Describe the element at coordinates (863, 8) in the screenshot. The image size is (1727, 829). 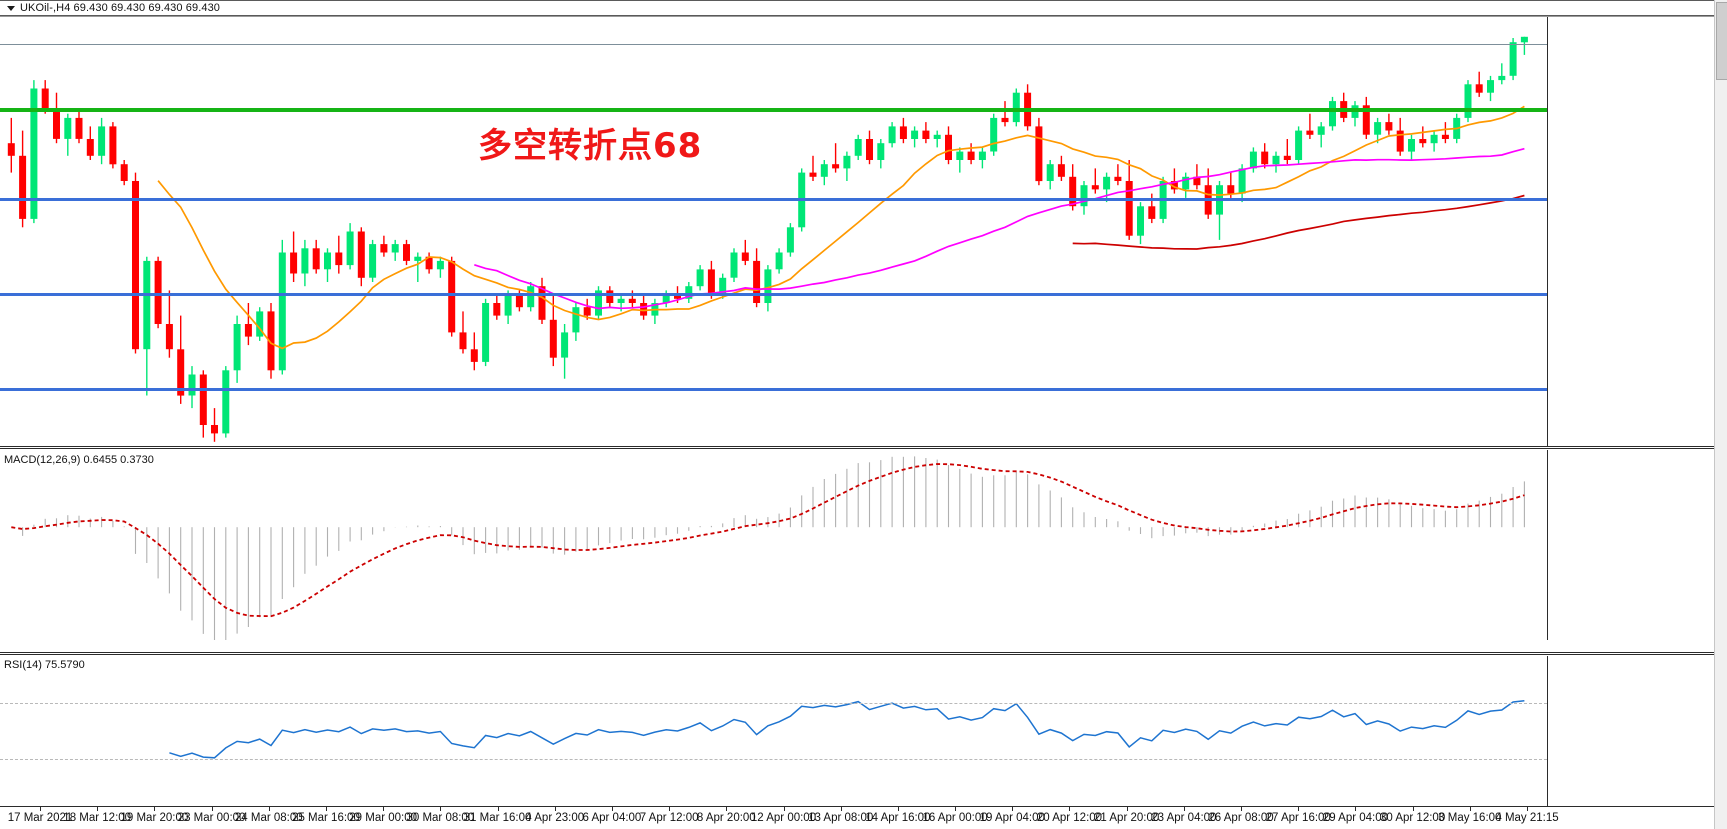
I see `chart-title-bar: UKOil-,H4 69.430 69.430 69.430 69.430` at that location.